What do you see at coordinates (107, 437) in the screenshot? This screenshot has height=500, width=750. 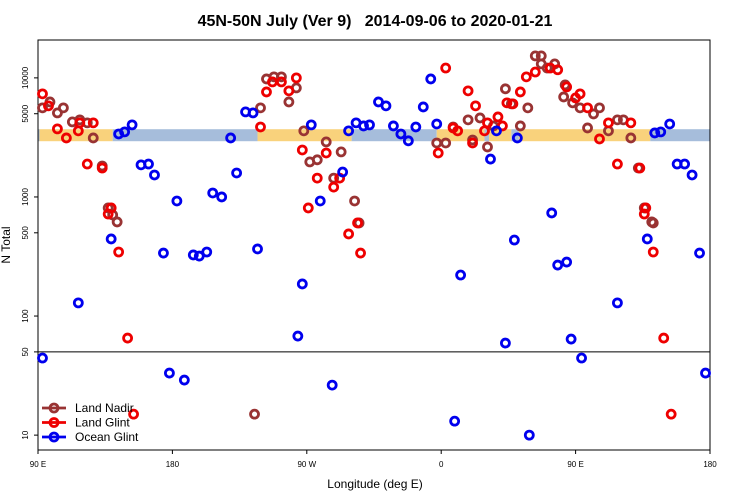 I see `legend-label: Ocean Glint` at bounding box center [107, 437].